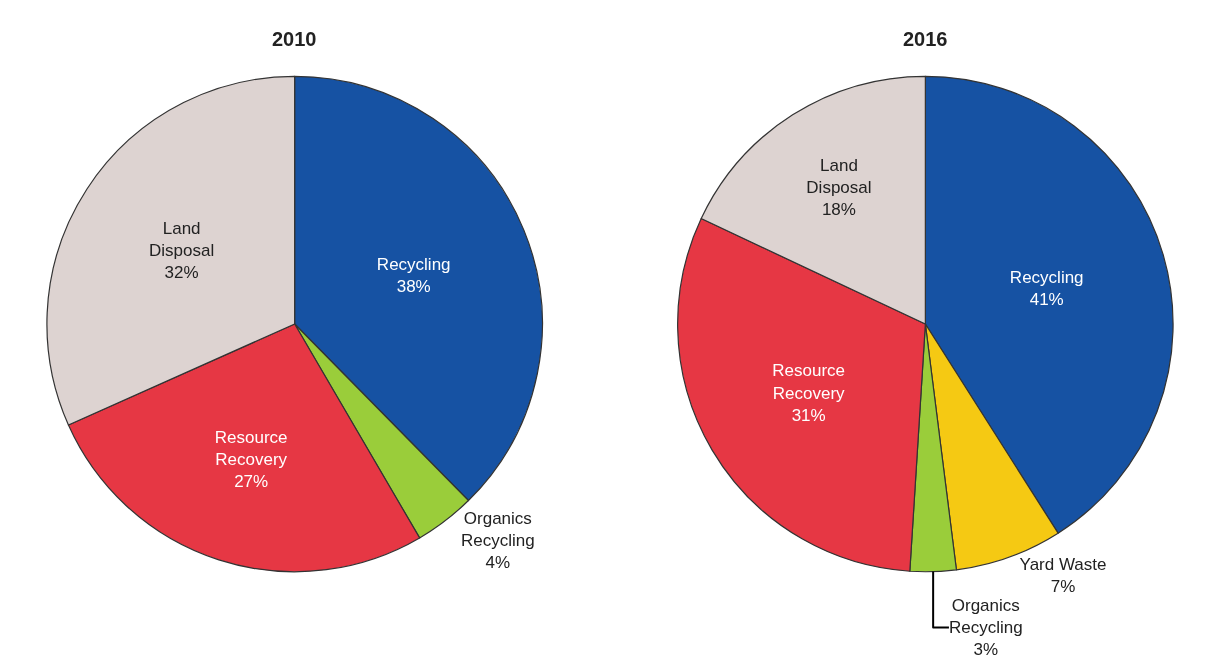 This screenshot has width=1220, height=664. I want to click on data-label: 3%, so click(986, 650).